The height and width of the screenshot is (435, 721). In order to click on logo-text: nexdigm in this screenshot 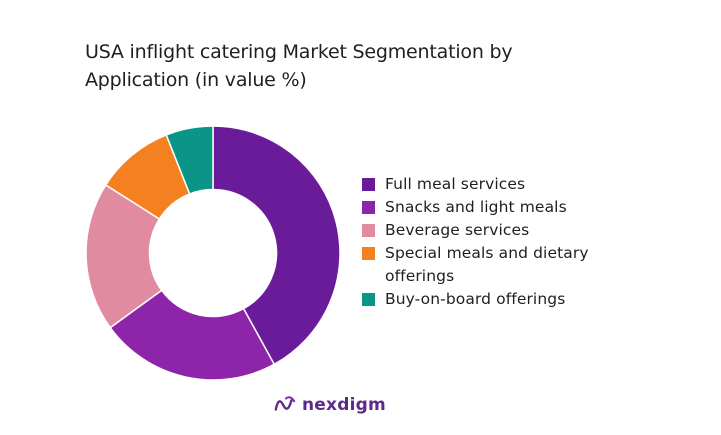, I will do `click(344, 405)`.